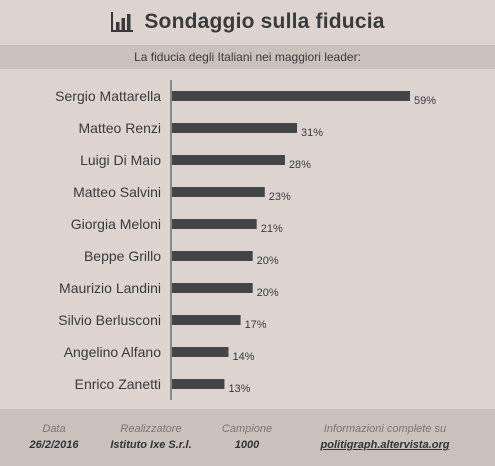 The image size is (495, 466). Describe the element at coordinates (264, 21) in the screenshot. I see `page-title: Sondaggio sulla fiducia` at that location.